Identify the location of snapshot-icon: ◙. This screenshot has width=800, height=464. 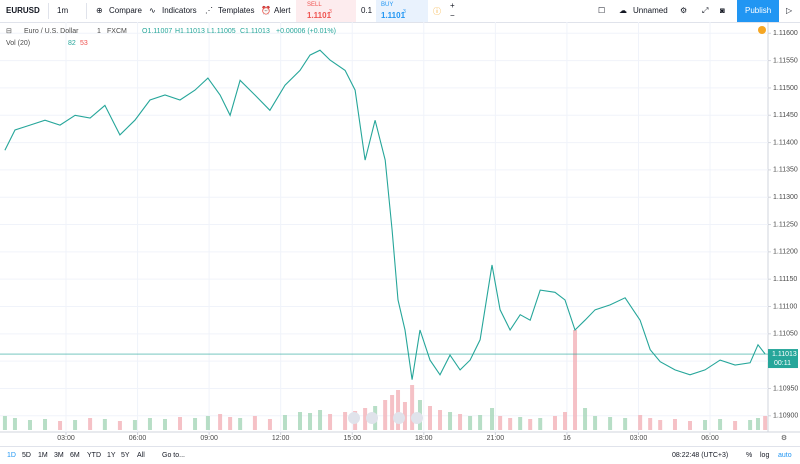
(722, 10).